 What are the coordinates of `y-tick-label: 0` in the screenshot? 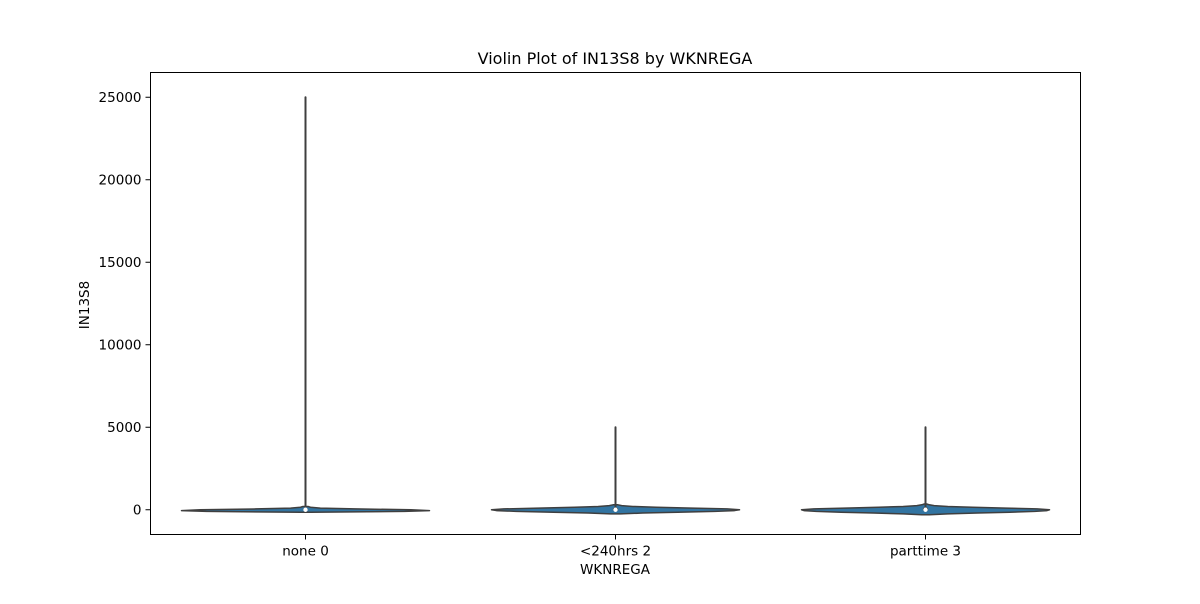 It's located at (137, 510).